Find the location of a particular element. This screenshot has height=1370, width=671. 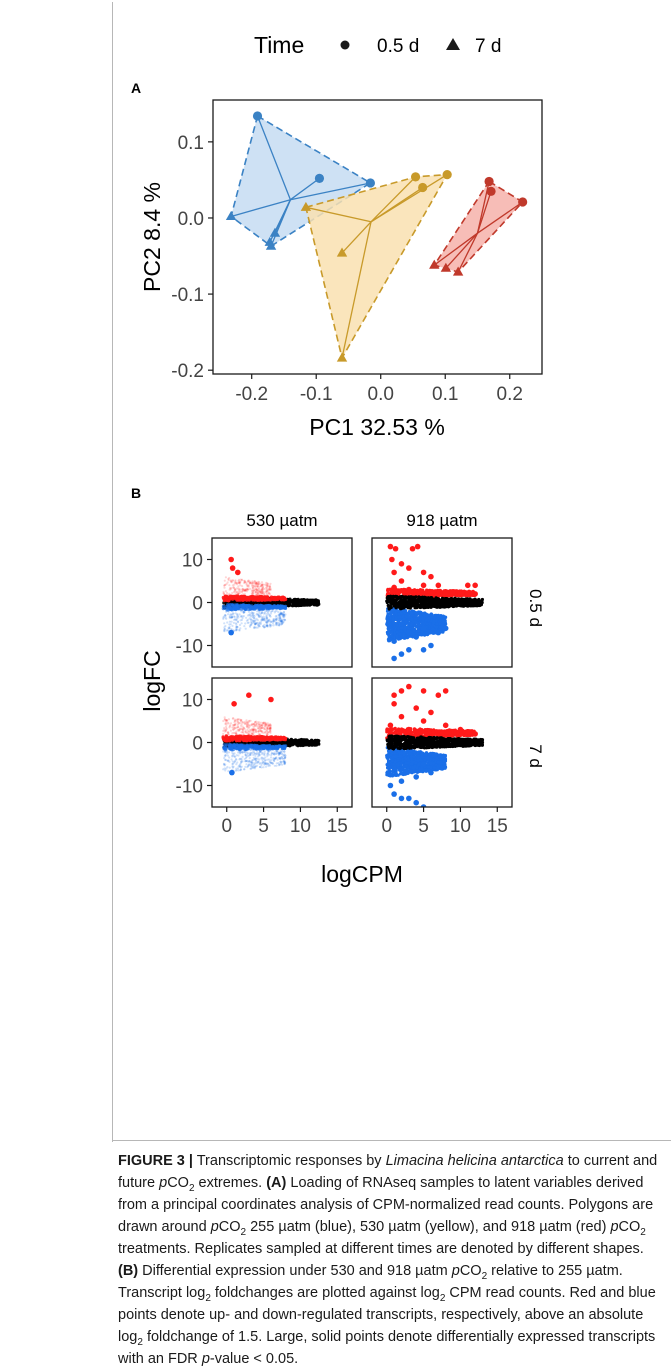

legend-label-1: 7 d is located at coordinates (488, 46).